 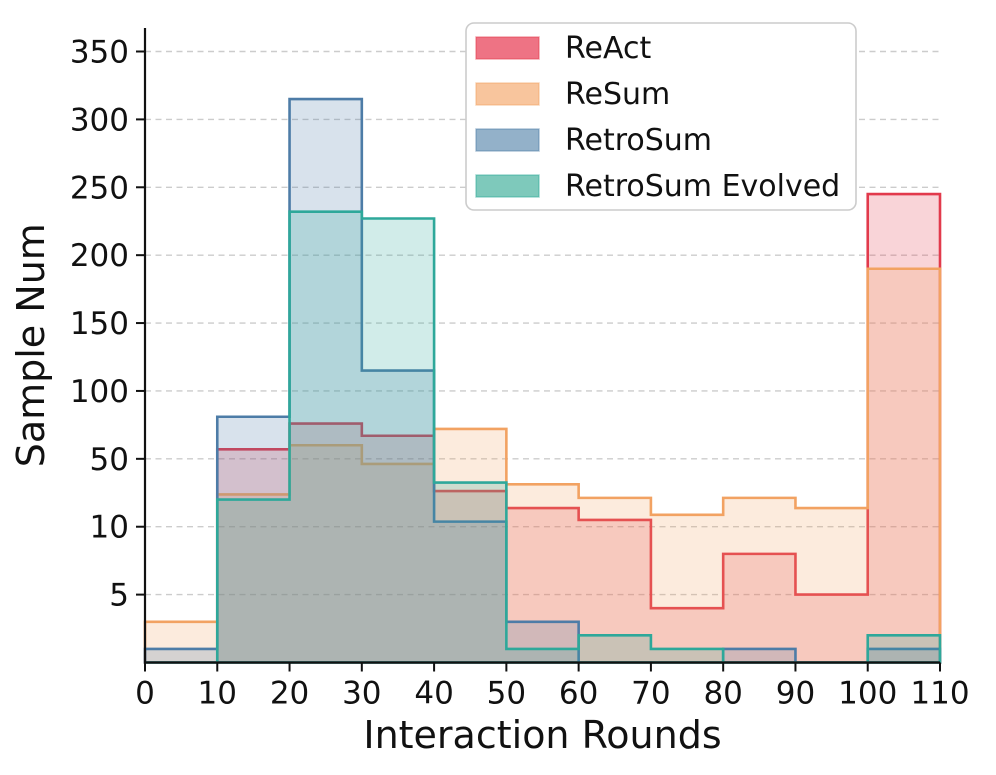 I want to click on y-axis-label: Sample Num, so click(x=31, y=345).